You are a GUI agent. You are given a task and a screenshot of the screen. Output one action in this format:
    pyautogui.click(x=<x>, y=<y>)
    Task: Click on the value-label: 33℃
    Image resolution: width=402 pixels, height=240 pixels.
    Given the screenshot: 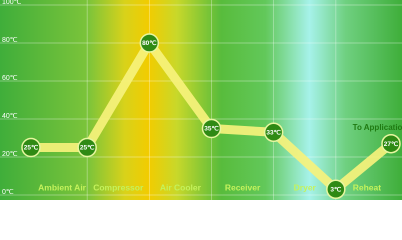 What is the action you would take?
    pyautogui.click(x=273, y=133)
    